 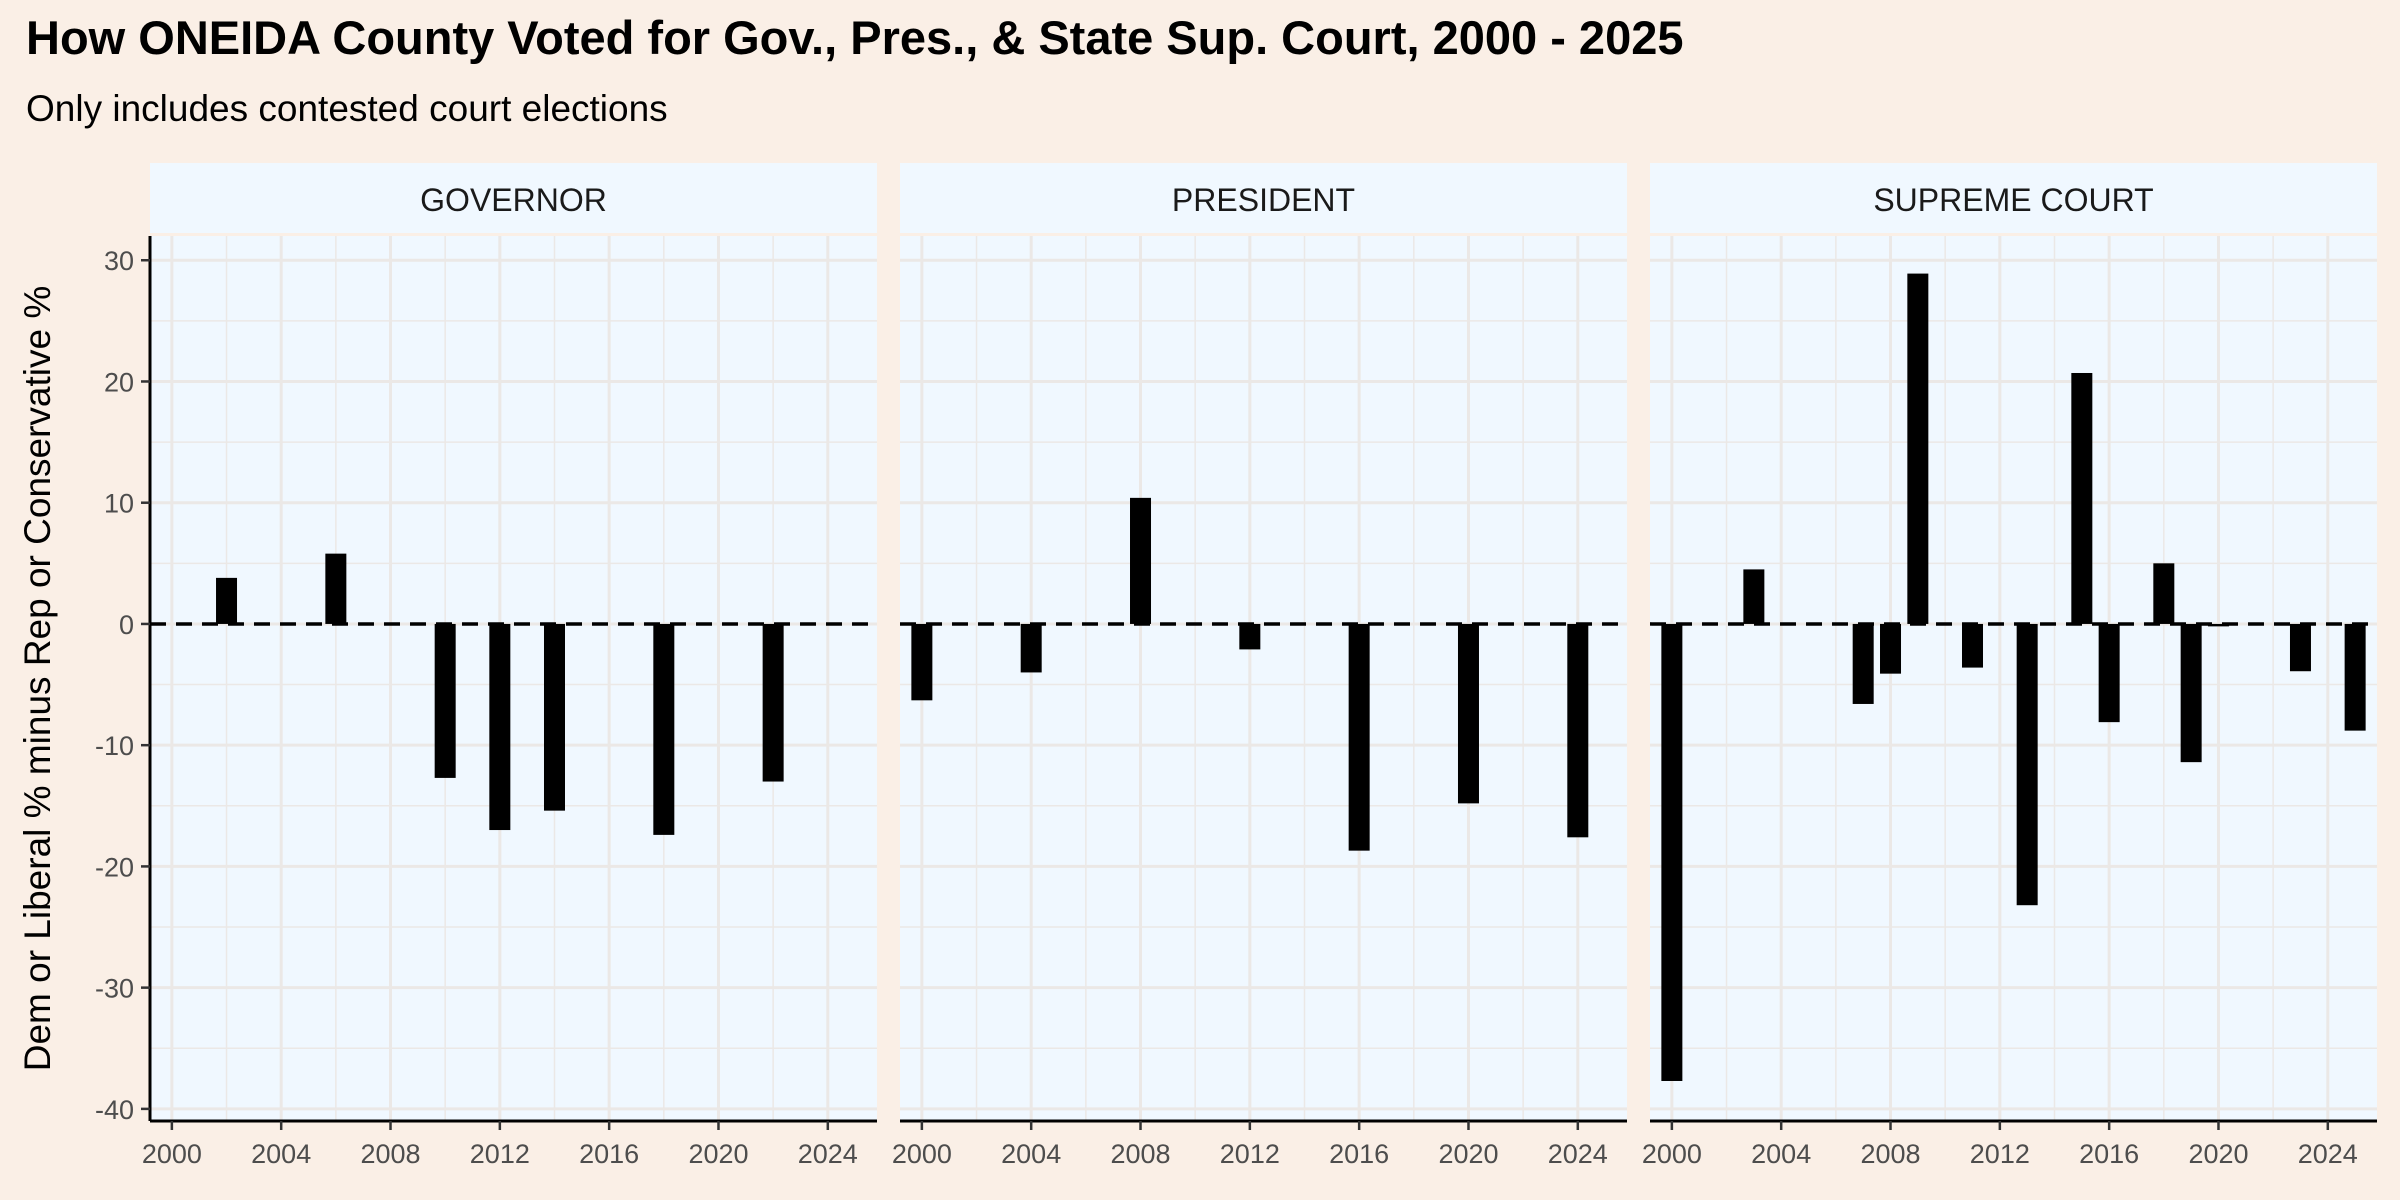 What do you see at coordinates (114, 989) in the screenshot?
I see `y-tick-label: -30` at bounding box center [114, 989].